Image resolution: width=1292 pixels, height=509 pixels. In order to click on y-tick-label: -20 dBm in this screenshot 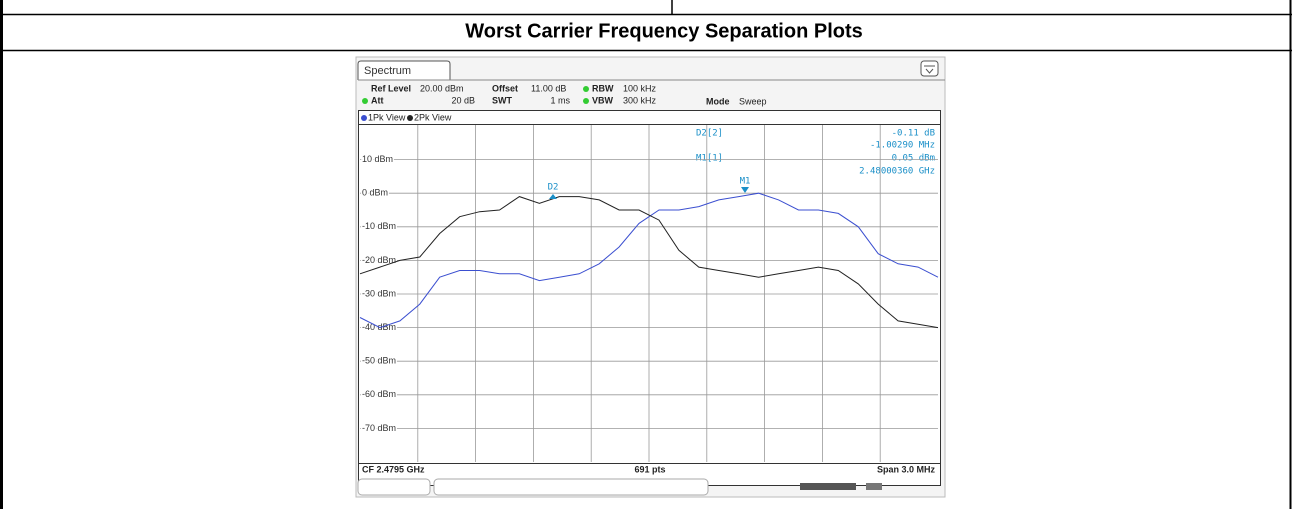, I will do `click(379, 260)`.